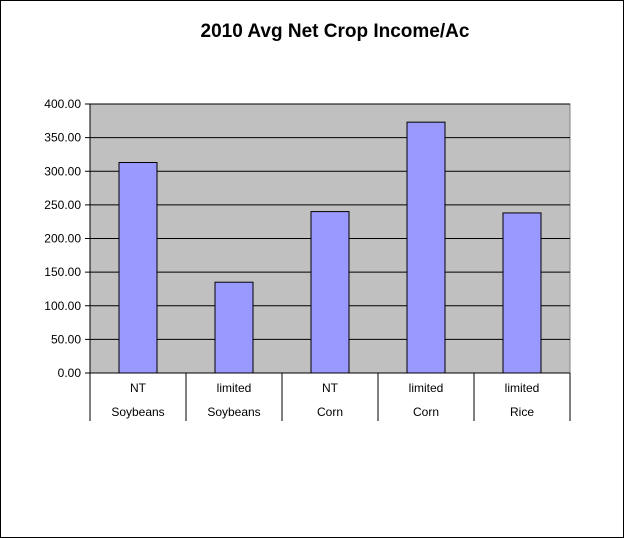 This screenshot has width=624, height=538. I want to click on y-tick-label: 350.00, so click(62, 138).